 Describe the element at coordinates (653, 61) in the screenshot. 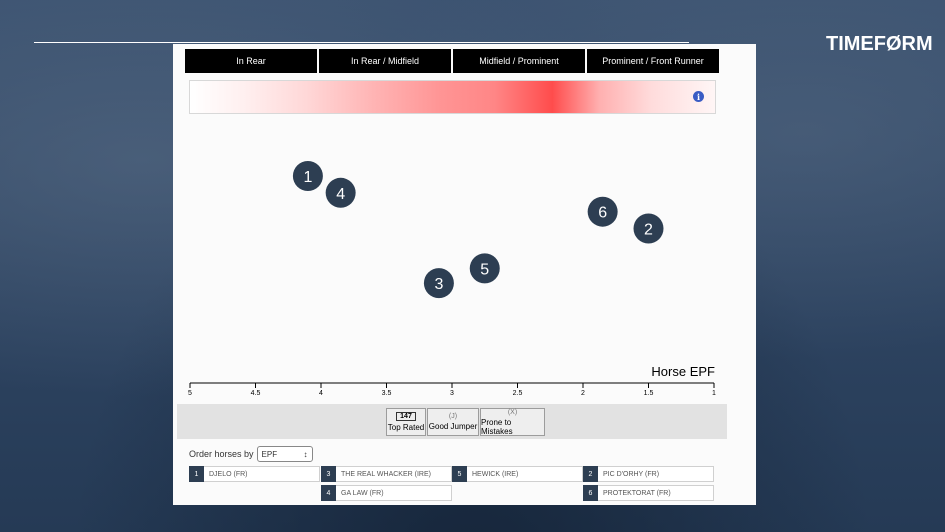

I see `zone-prominent-front-runner: Prominent / Front Runner` at that location.